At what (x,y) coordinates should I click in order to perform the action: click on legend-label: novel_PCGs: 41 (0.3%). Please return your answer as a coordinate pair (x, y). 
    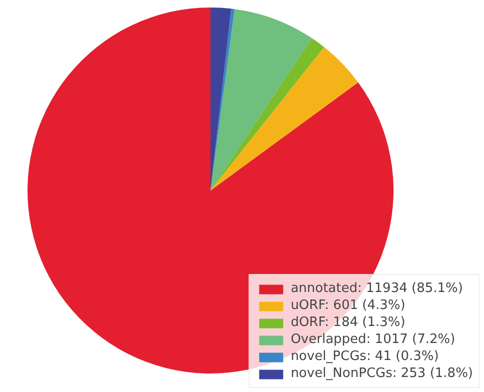
    Looking at the image, I should click on (364, 356).